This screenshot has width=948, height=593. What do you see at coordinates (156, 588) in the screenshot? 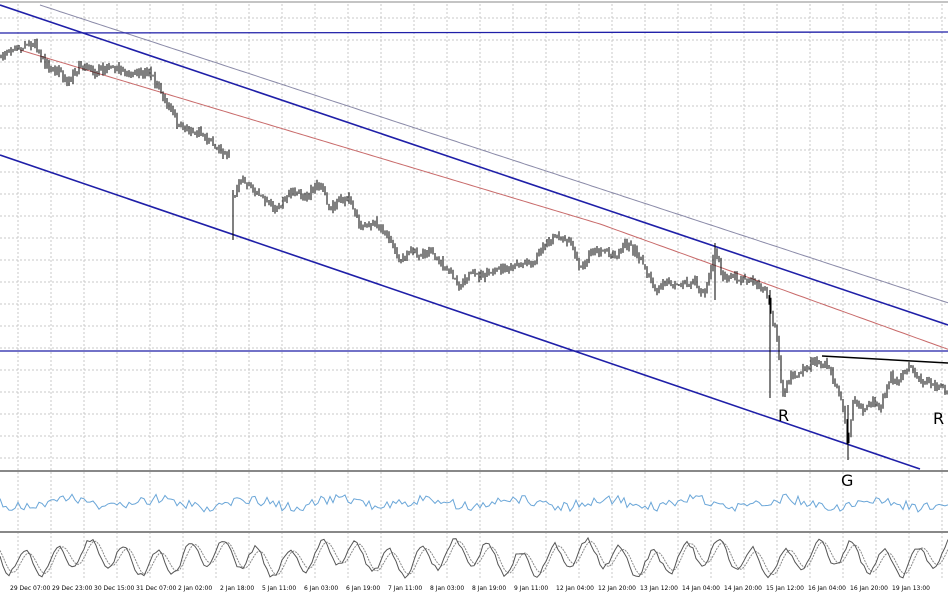
I see `x-tick-label: 31 Dec 07:00` at bounding box center [156, 588].